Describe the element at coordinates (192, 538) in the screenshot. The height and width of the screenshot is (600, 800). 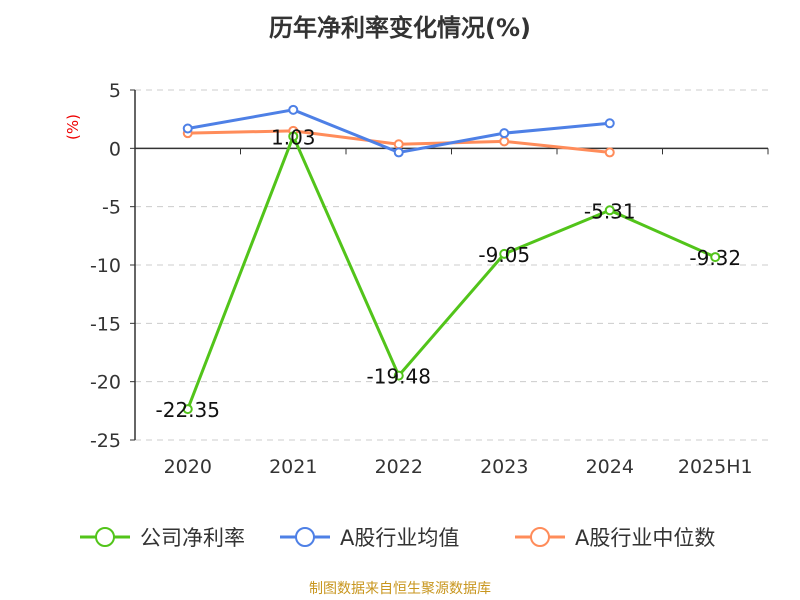
I see `legend-label: 公司净利率` at that location.